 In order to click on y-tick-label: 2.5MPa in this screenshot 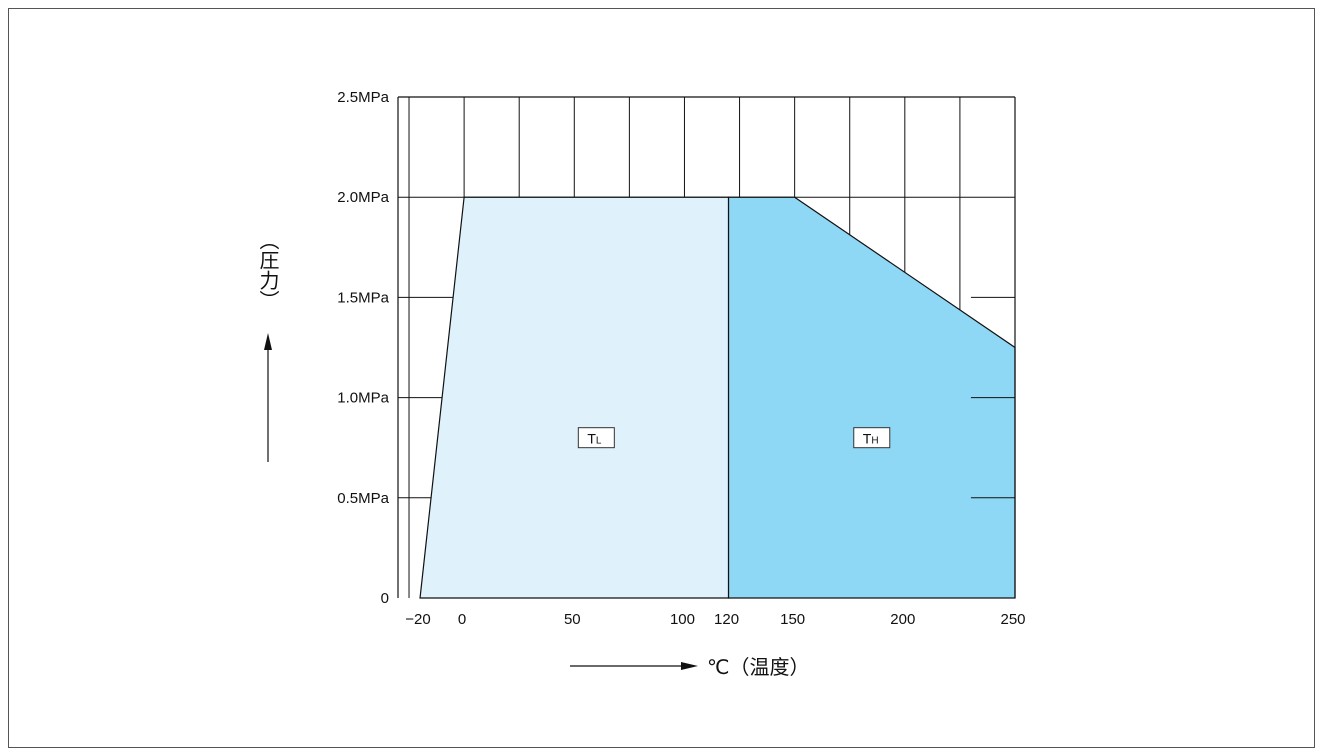, I will do `click(363, 97)`.